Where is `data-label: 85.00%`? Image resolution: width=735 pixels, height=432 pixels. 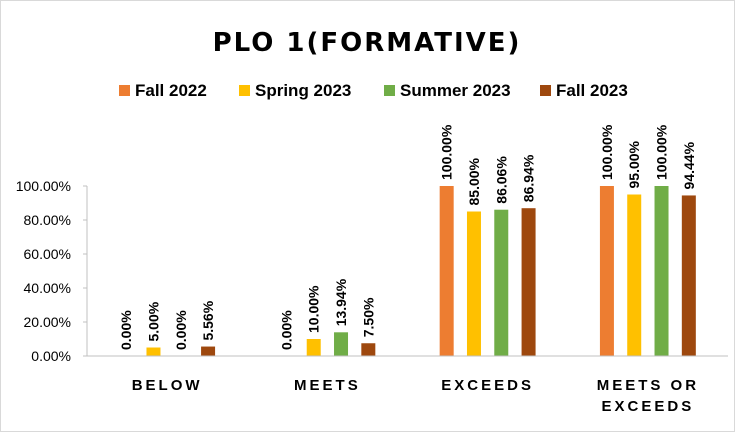
data-label: 85.00% is located at coordinates (474, 181).